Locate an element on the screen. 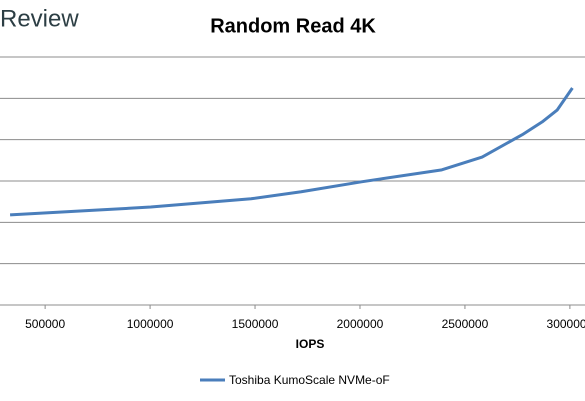 The image size is (585, 401). x-tick-label: 2500000 is located at coordinates (465, 324).